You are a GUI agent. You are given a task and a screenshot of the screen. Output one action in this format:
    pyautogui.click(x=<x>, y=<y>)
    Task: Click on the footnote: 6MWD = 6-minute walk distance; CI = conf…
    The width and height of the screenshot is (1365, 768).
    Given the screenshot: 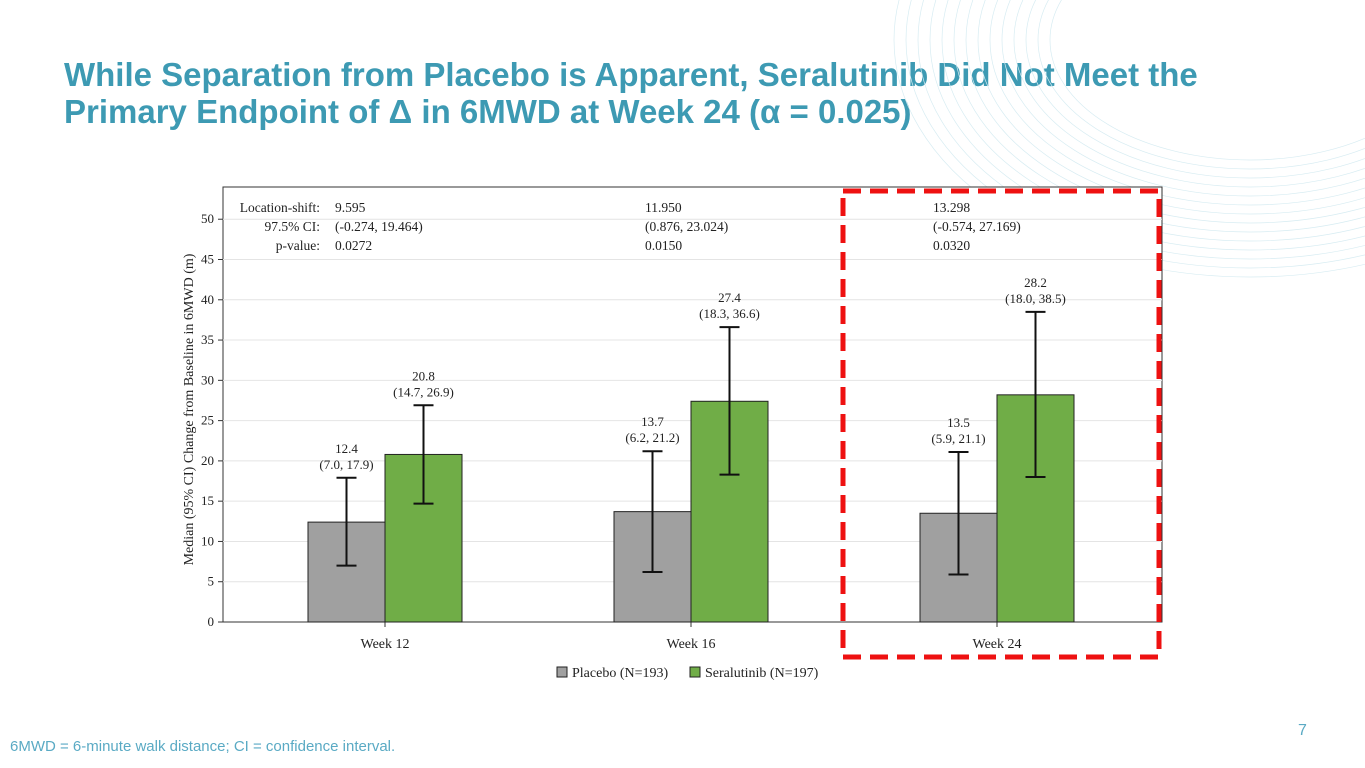 What is the action you would take?
    pyautogui.click(x=203, y=746)
    